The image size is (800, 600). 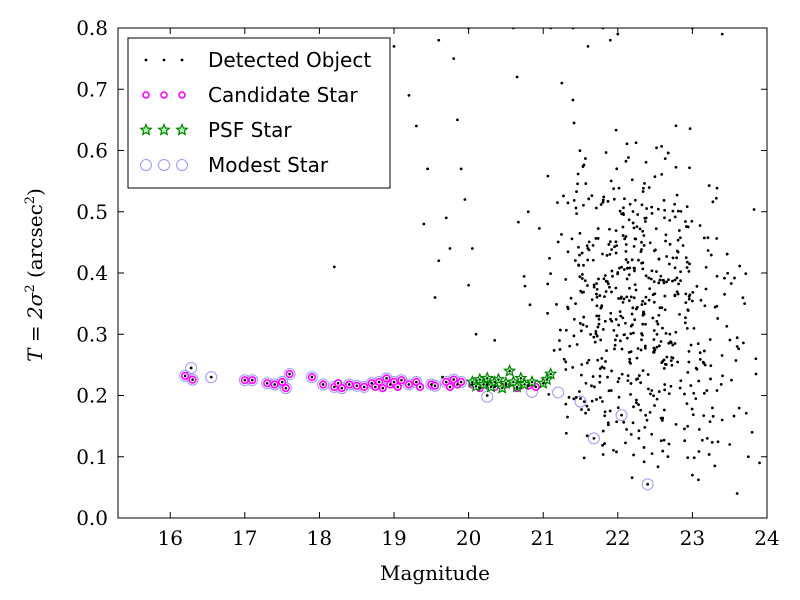 What do you see at coordinates (468, 538) in the screenshot?
I see `x-tick-label: 20` at bounding box center [468, 538].